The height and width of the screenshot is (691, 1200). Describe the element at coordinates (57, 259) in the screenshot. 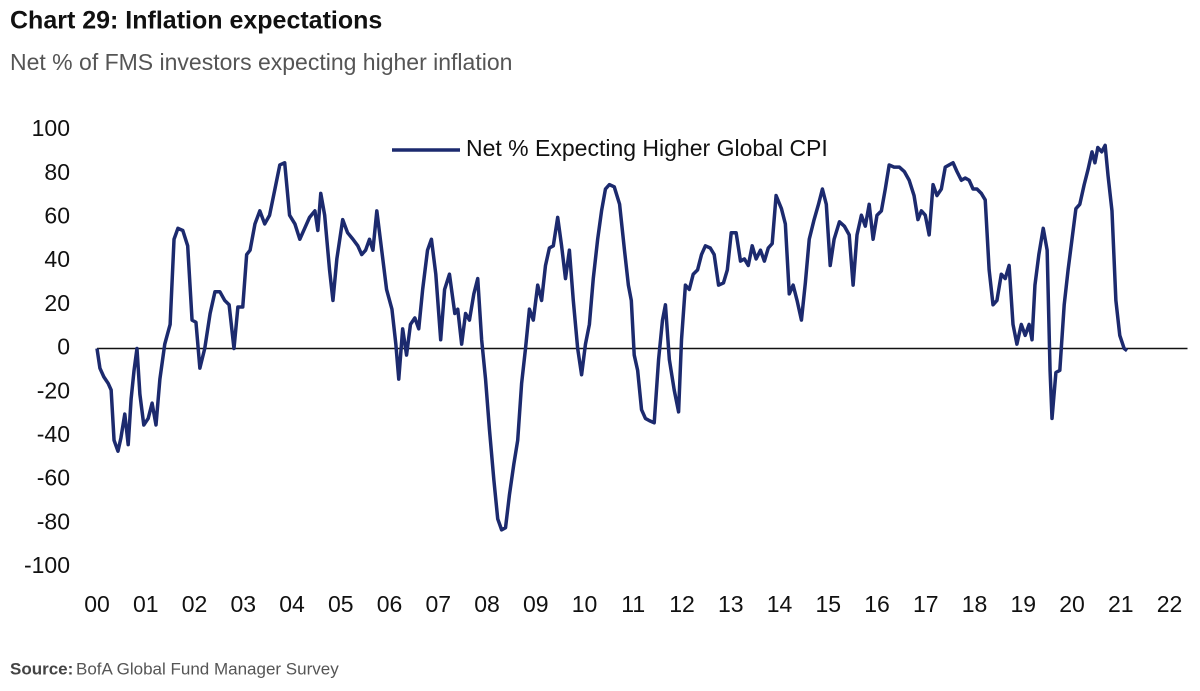

I see `y-tick-label: 40` at that location.